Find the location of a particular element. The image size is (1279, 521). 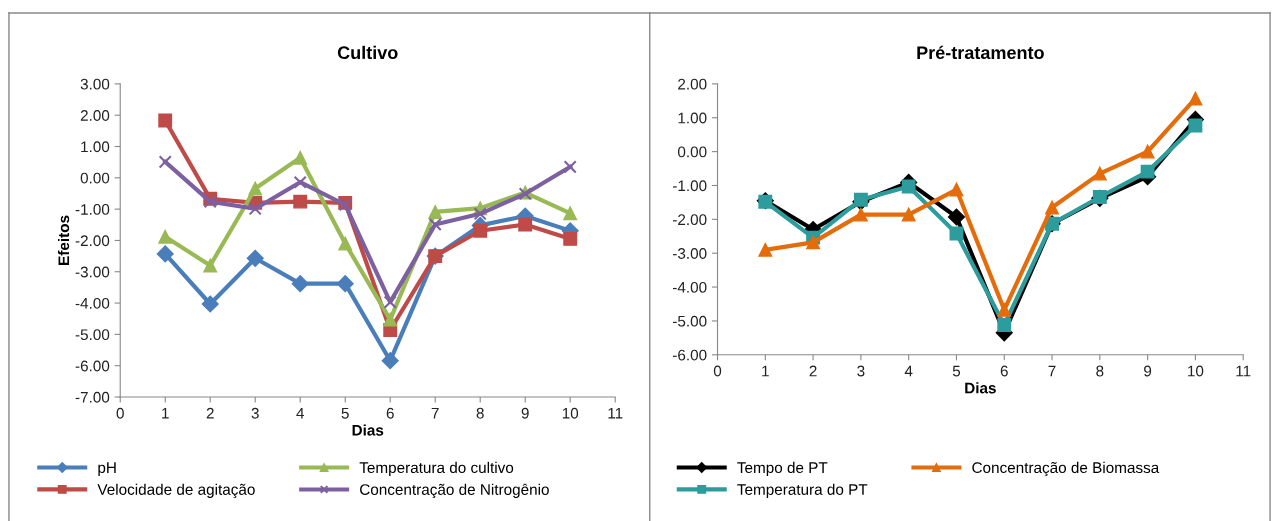

legend-label: Concentração de Biomassa is located at coordinates (1066, 469).